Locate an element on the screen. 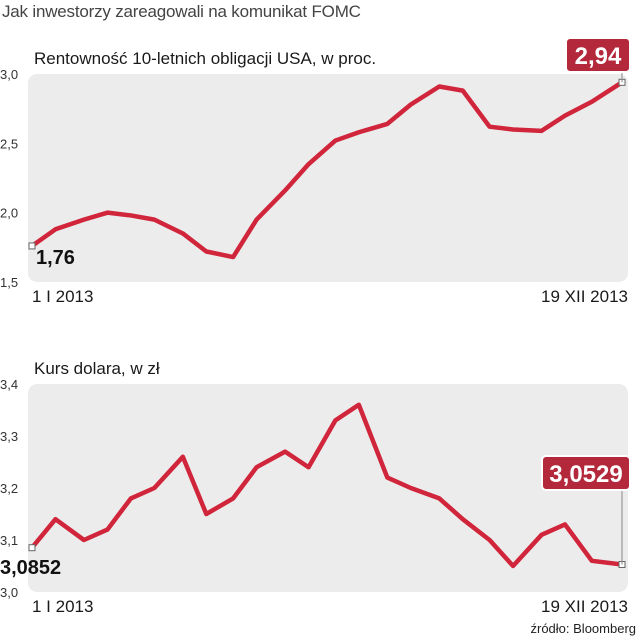 Image resolution: width=638 pixels, height=640 pixels. y-tick-label: 3,2 is located at coordinates (9, 488).